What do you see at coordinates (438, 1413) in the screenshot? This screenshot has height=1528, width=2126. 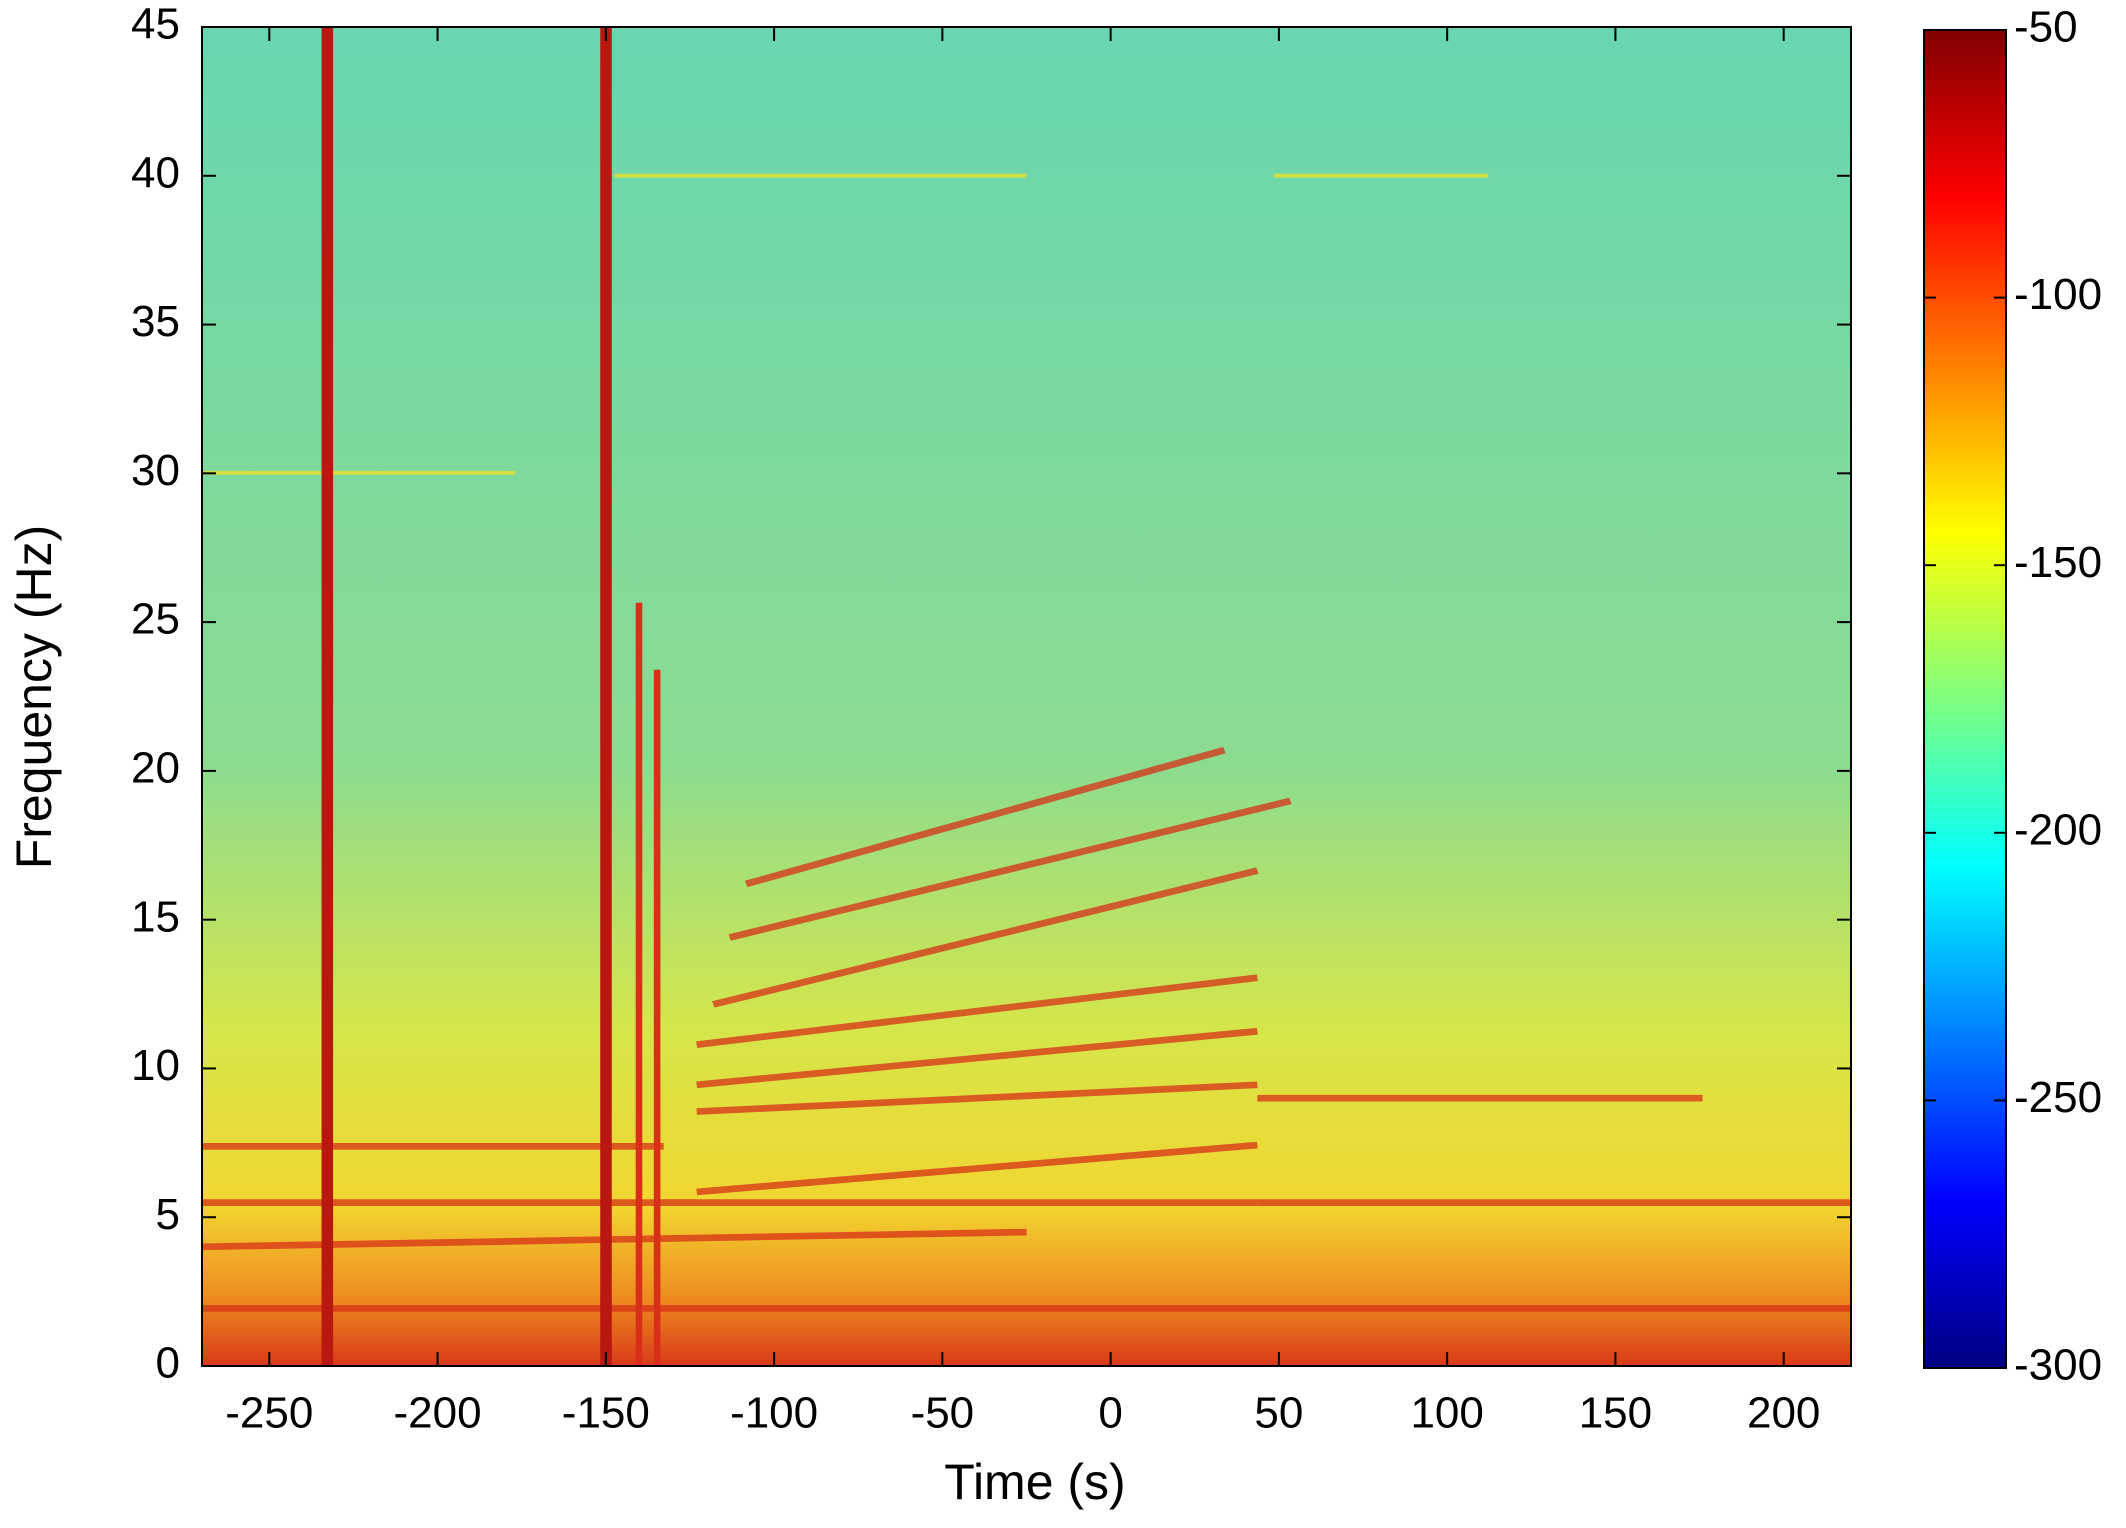 I see `x-tick-label: -200` at bounding box center [438, 1413].